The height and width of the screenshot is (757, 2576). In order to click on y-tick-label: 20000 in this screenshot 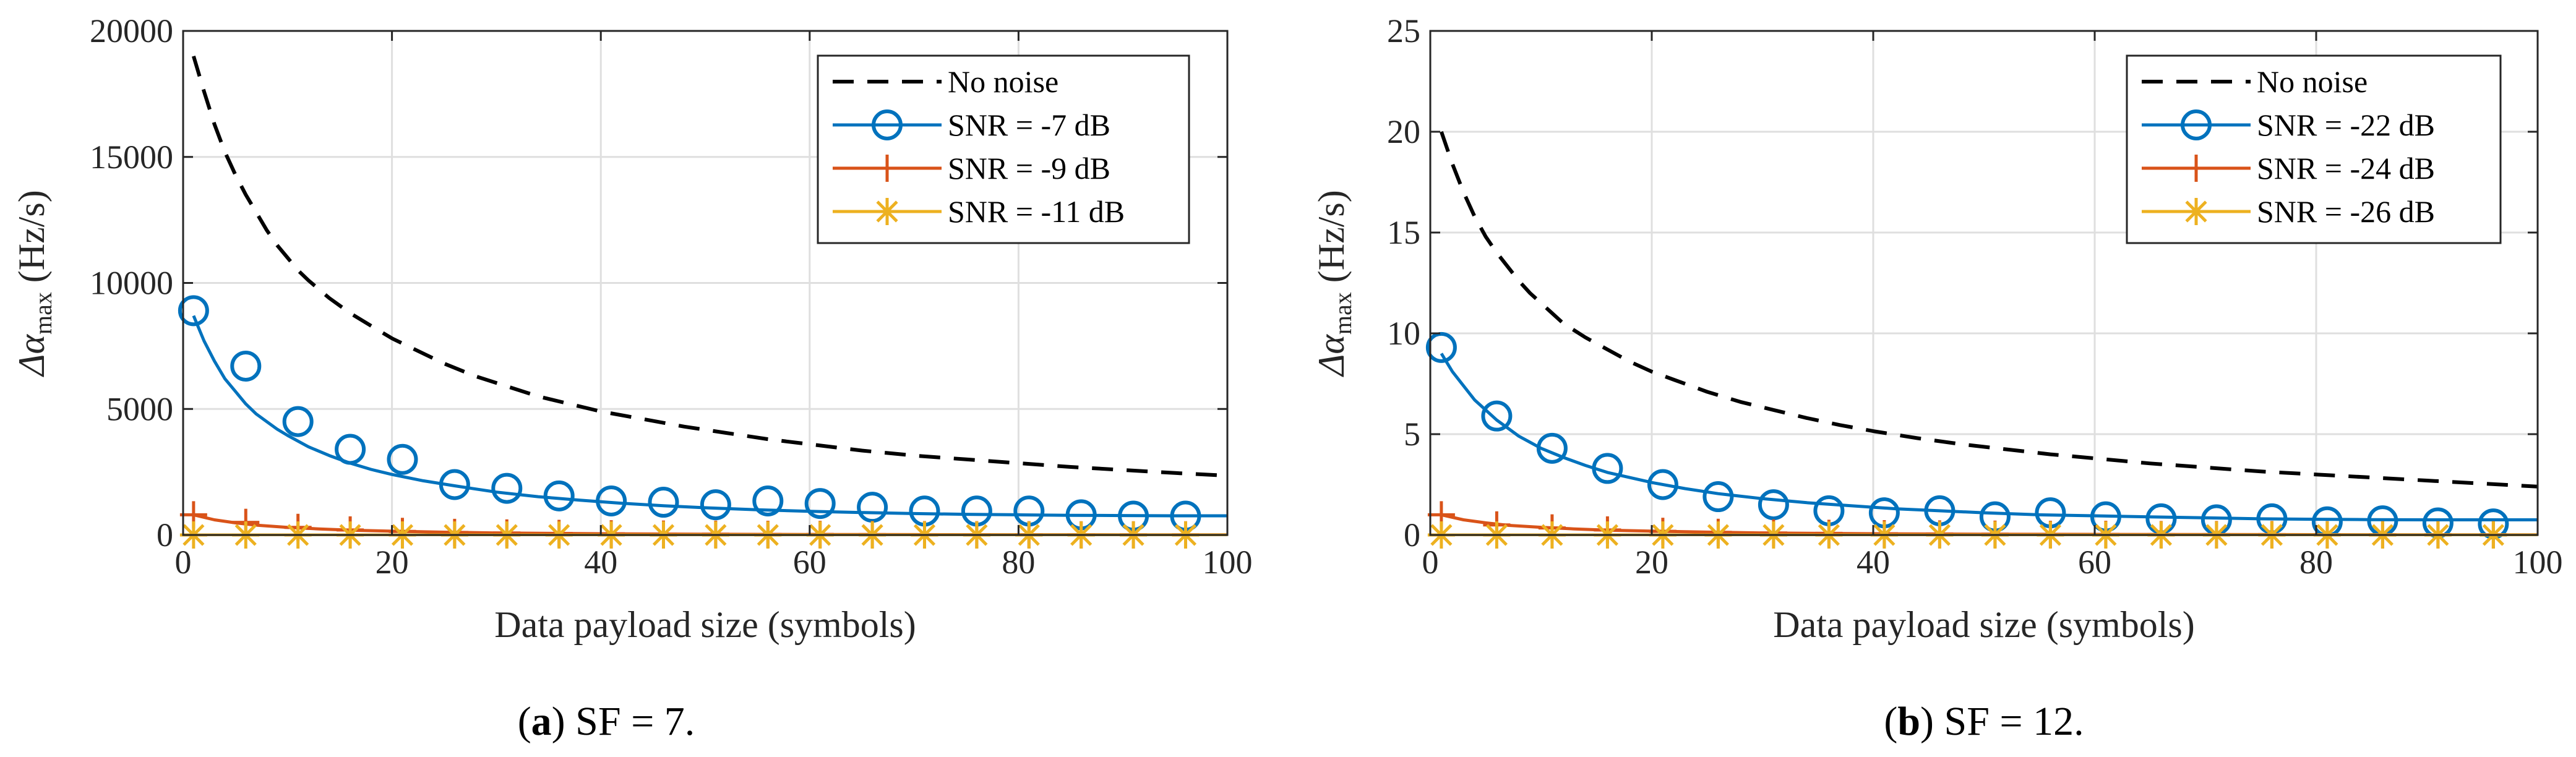, I will do `click(131, 30)`.